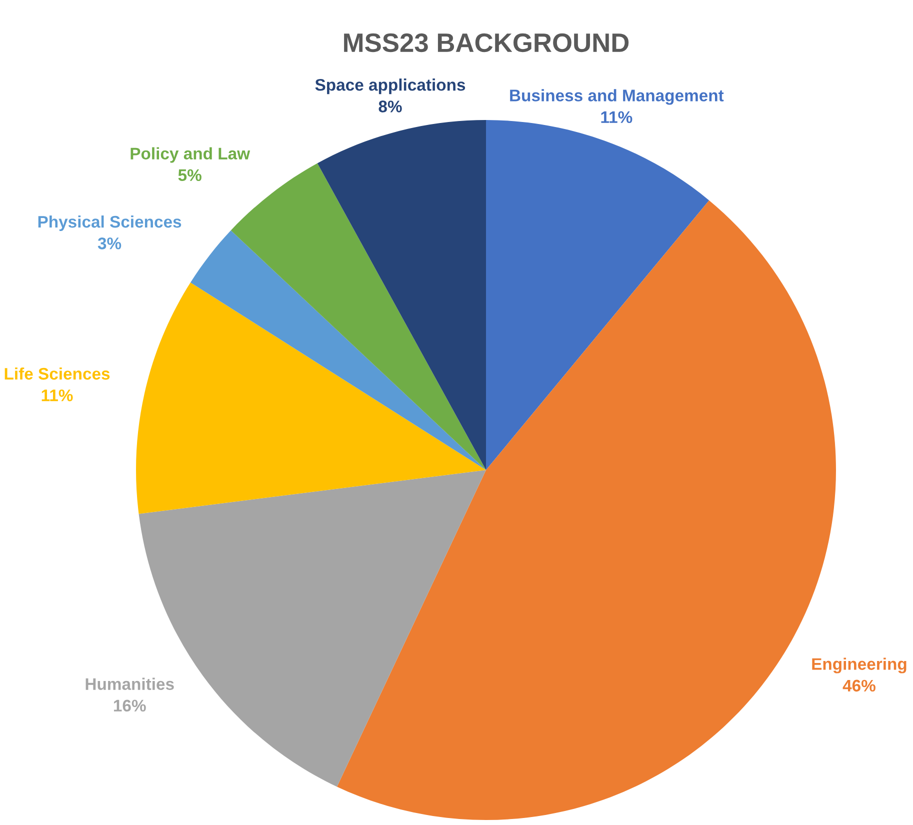 Image resolution: width=913 pixels, height=825 pixels. Describe the element at coordinates (390, 106) in the screenshot. I see `data-label: 8%` at that location.